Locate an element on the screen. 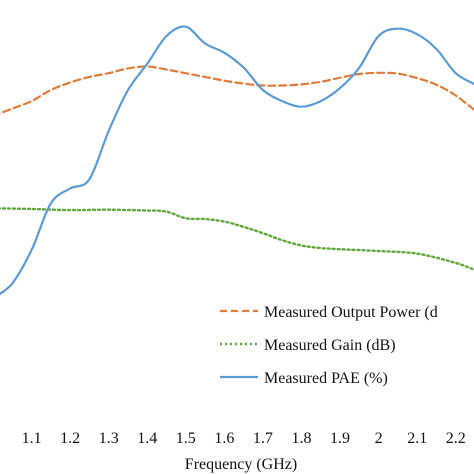 Image resolution: width=474 pixels, height=474 pixels. x-tick-label: 1.3 is located at coordinates (109, 438).